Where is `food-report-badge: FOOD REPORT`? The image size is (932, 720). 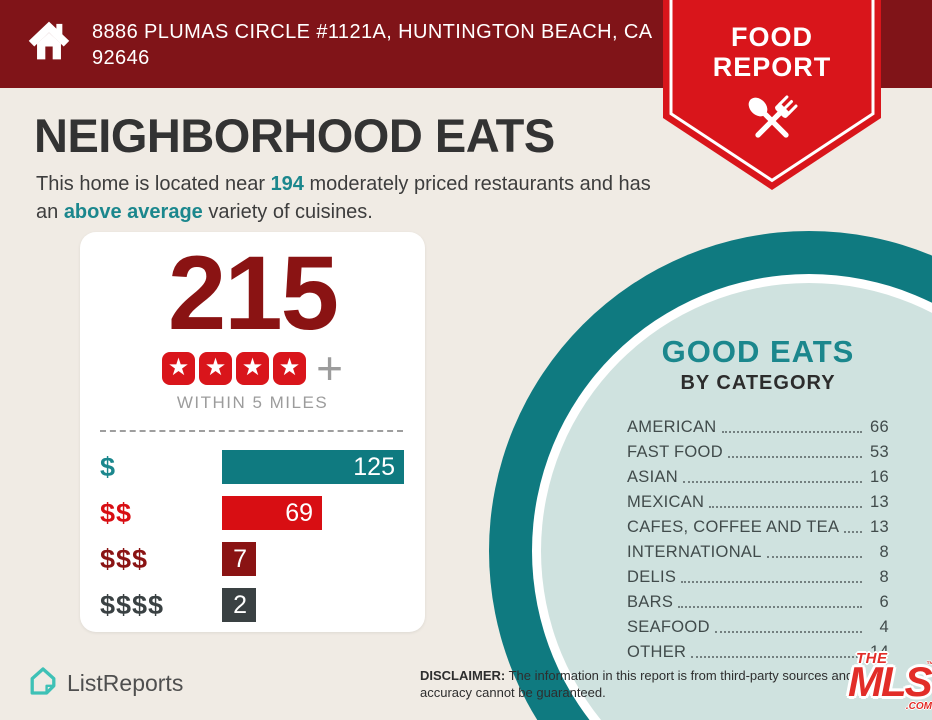
food-report-badge: FOOD REPORT is located at coordinates (772, 95).